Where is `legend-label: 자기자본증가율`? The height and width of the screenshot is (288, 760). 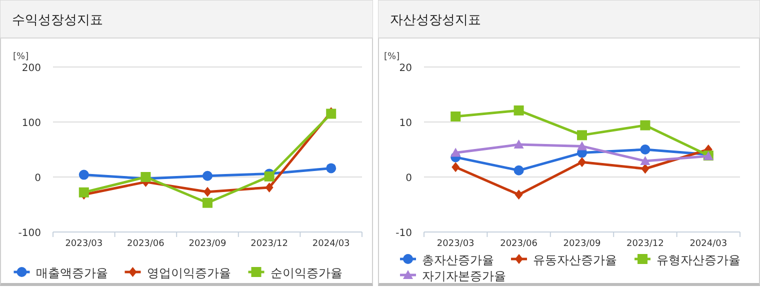
legend-label: 자기자본증가율 is located at coordinates (464, 276).